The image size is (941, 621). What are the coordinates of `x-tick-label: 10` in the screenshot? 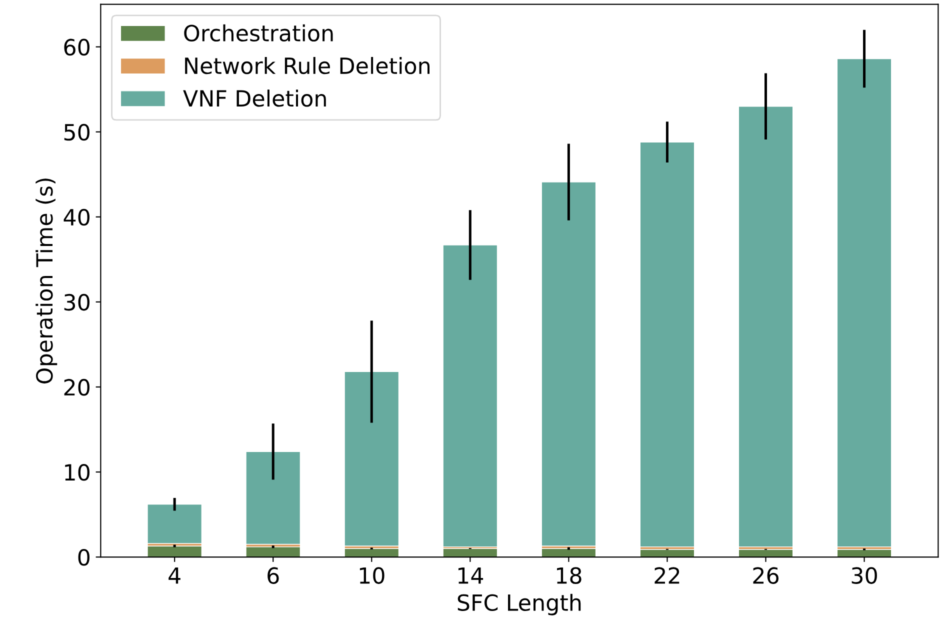 It's located at (372, 575).